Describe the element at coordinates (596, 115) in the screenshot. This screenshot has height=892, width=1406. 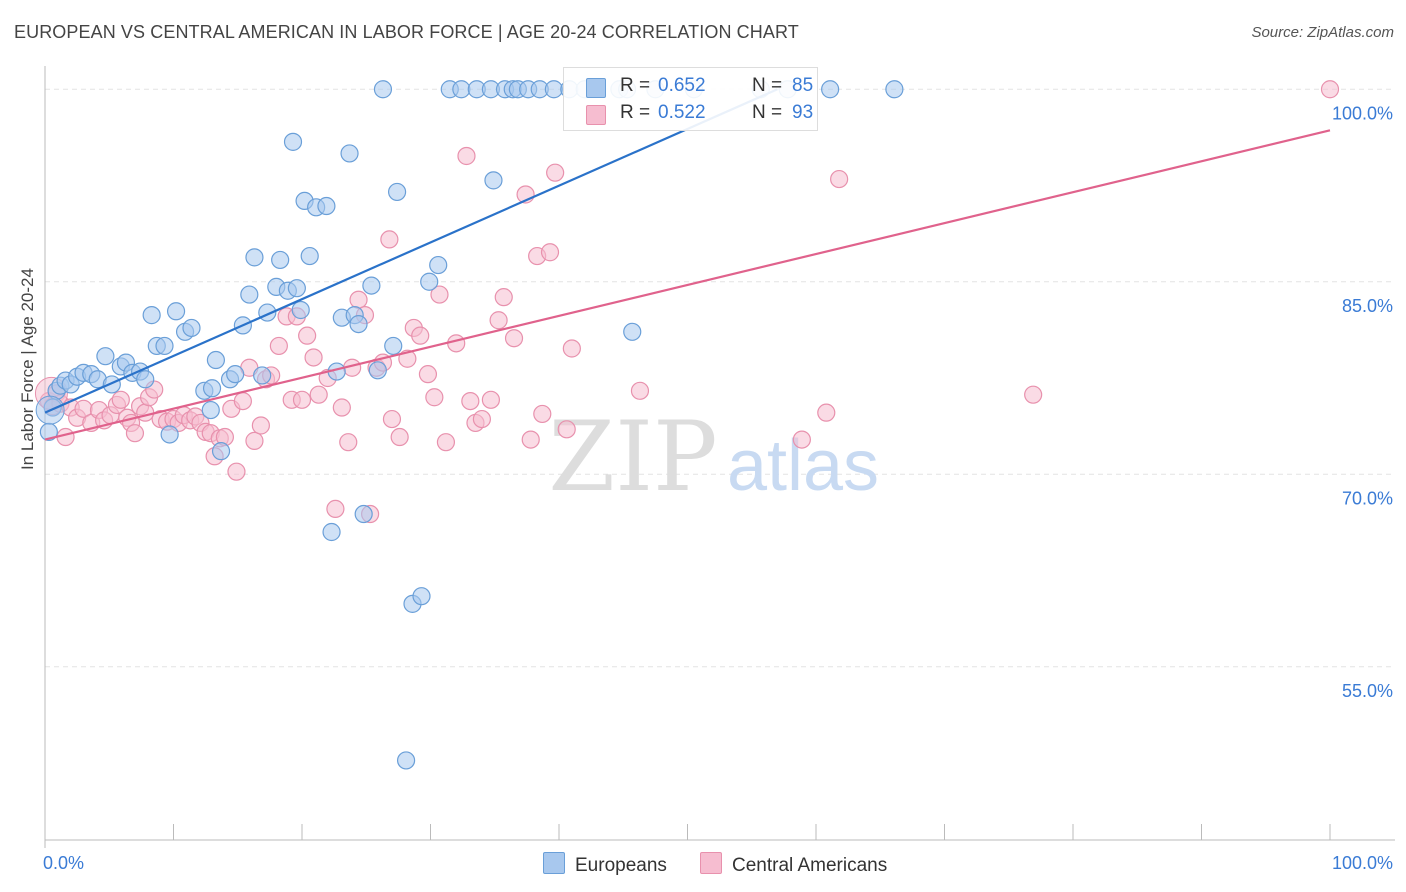
I see `central-americans-swatch` at that location.